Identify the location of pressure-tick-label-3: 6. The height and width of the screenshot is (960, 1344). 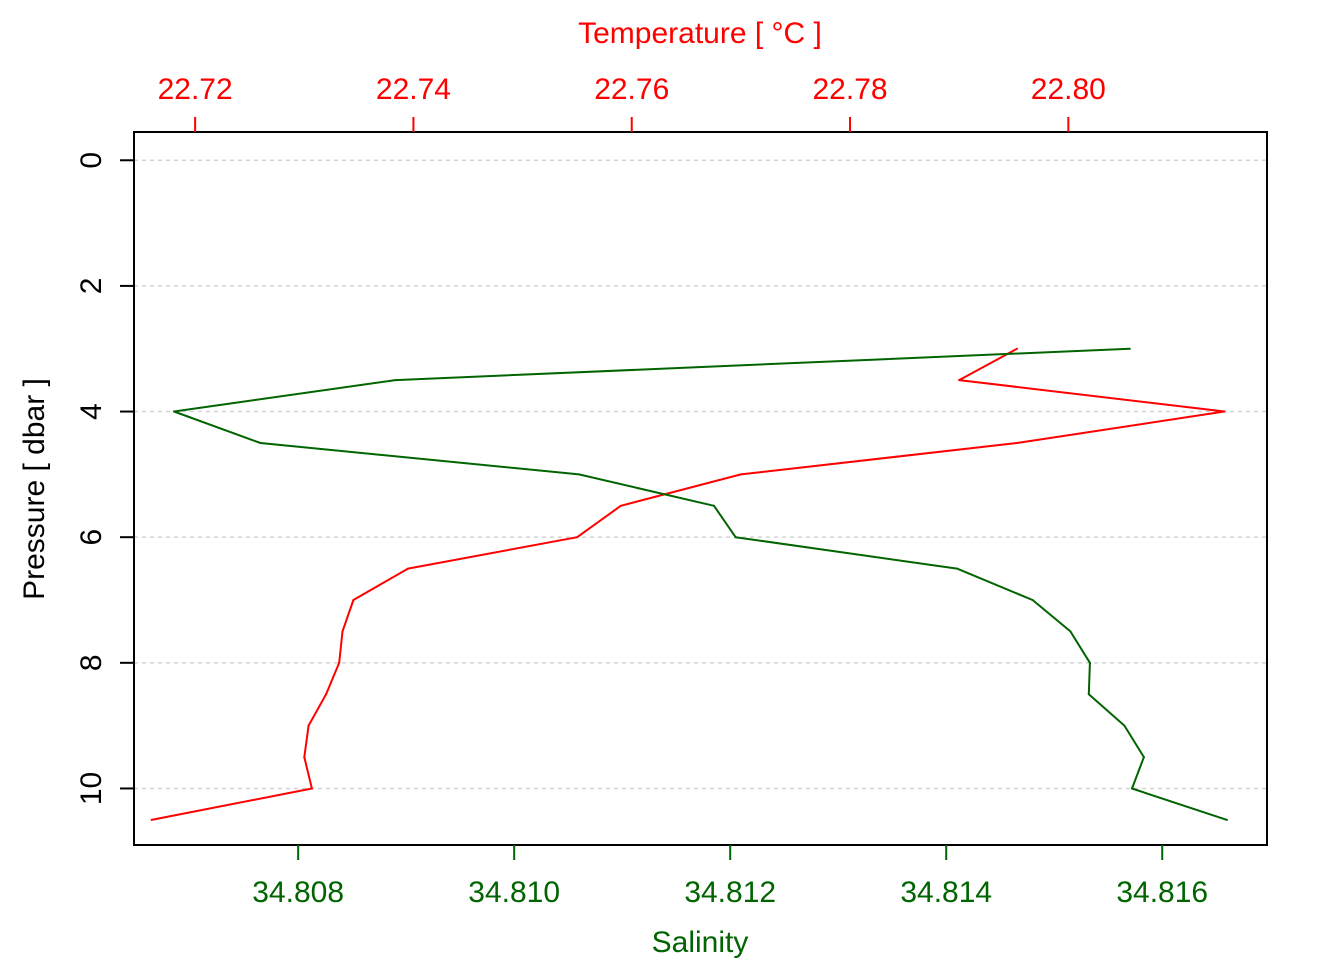
(91, 537).